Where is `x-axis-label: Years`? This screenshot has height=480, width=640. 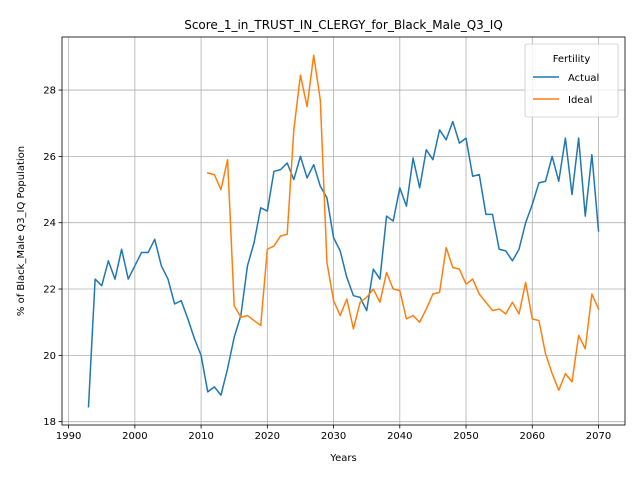
x-axis-label: Years is located at coordinates (342, 458).